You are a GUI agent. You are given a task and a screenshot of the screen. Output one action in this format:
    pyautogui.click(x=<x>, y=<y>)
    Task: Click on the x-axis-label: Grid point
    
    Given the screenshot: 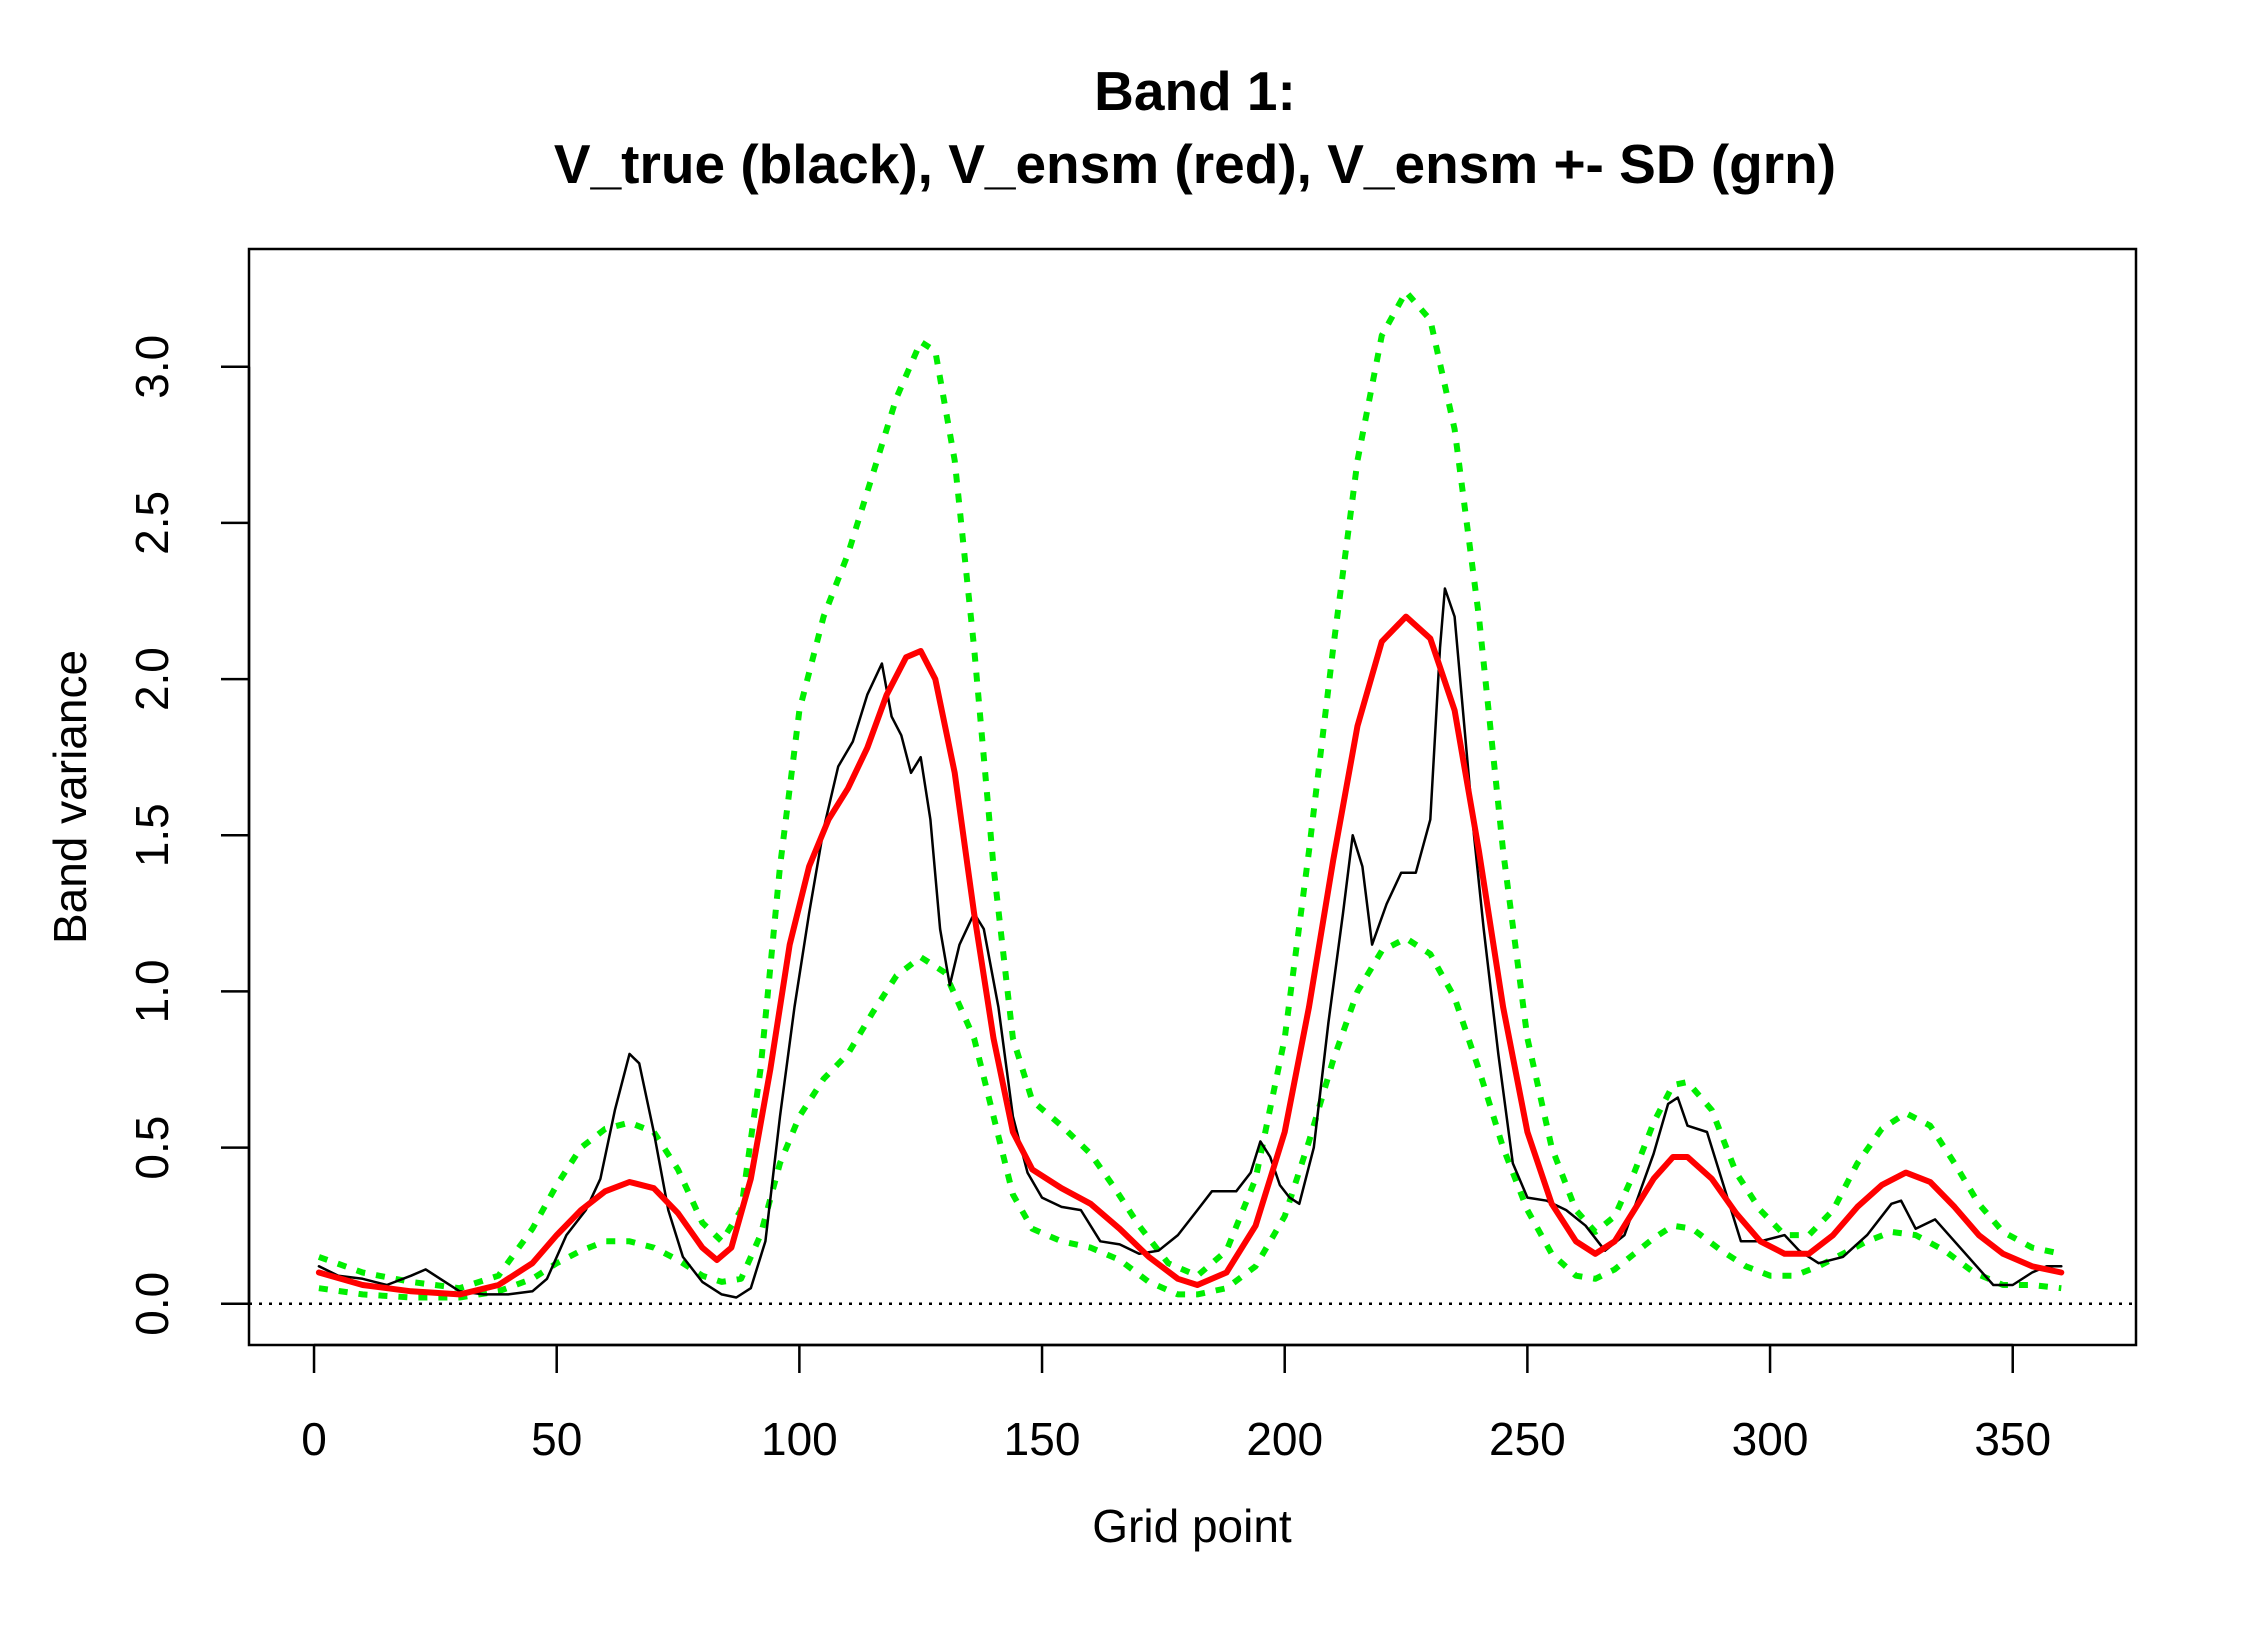 What is the action you would take?
    pyautogui.click(x=1192, y=1526)
    